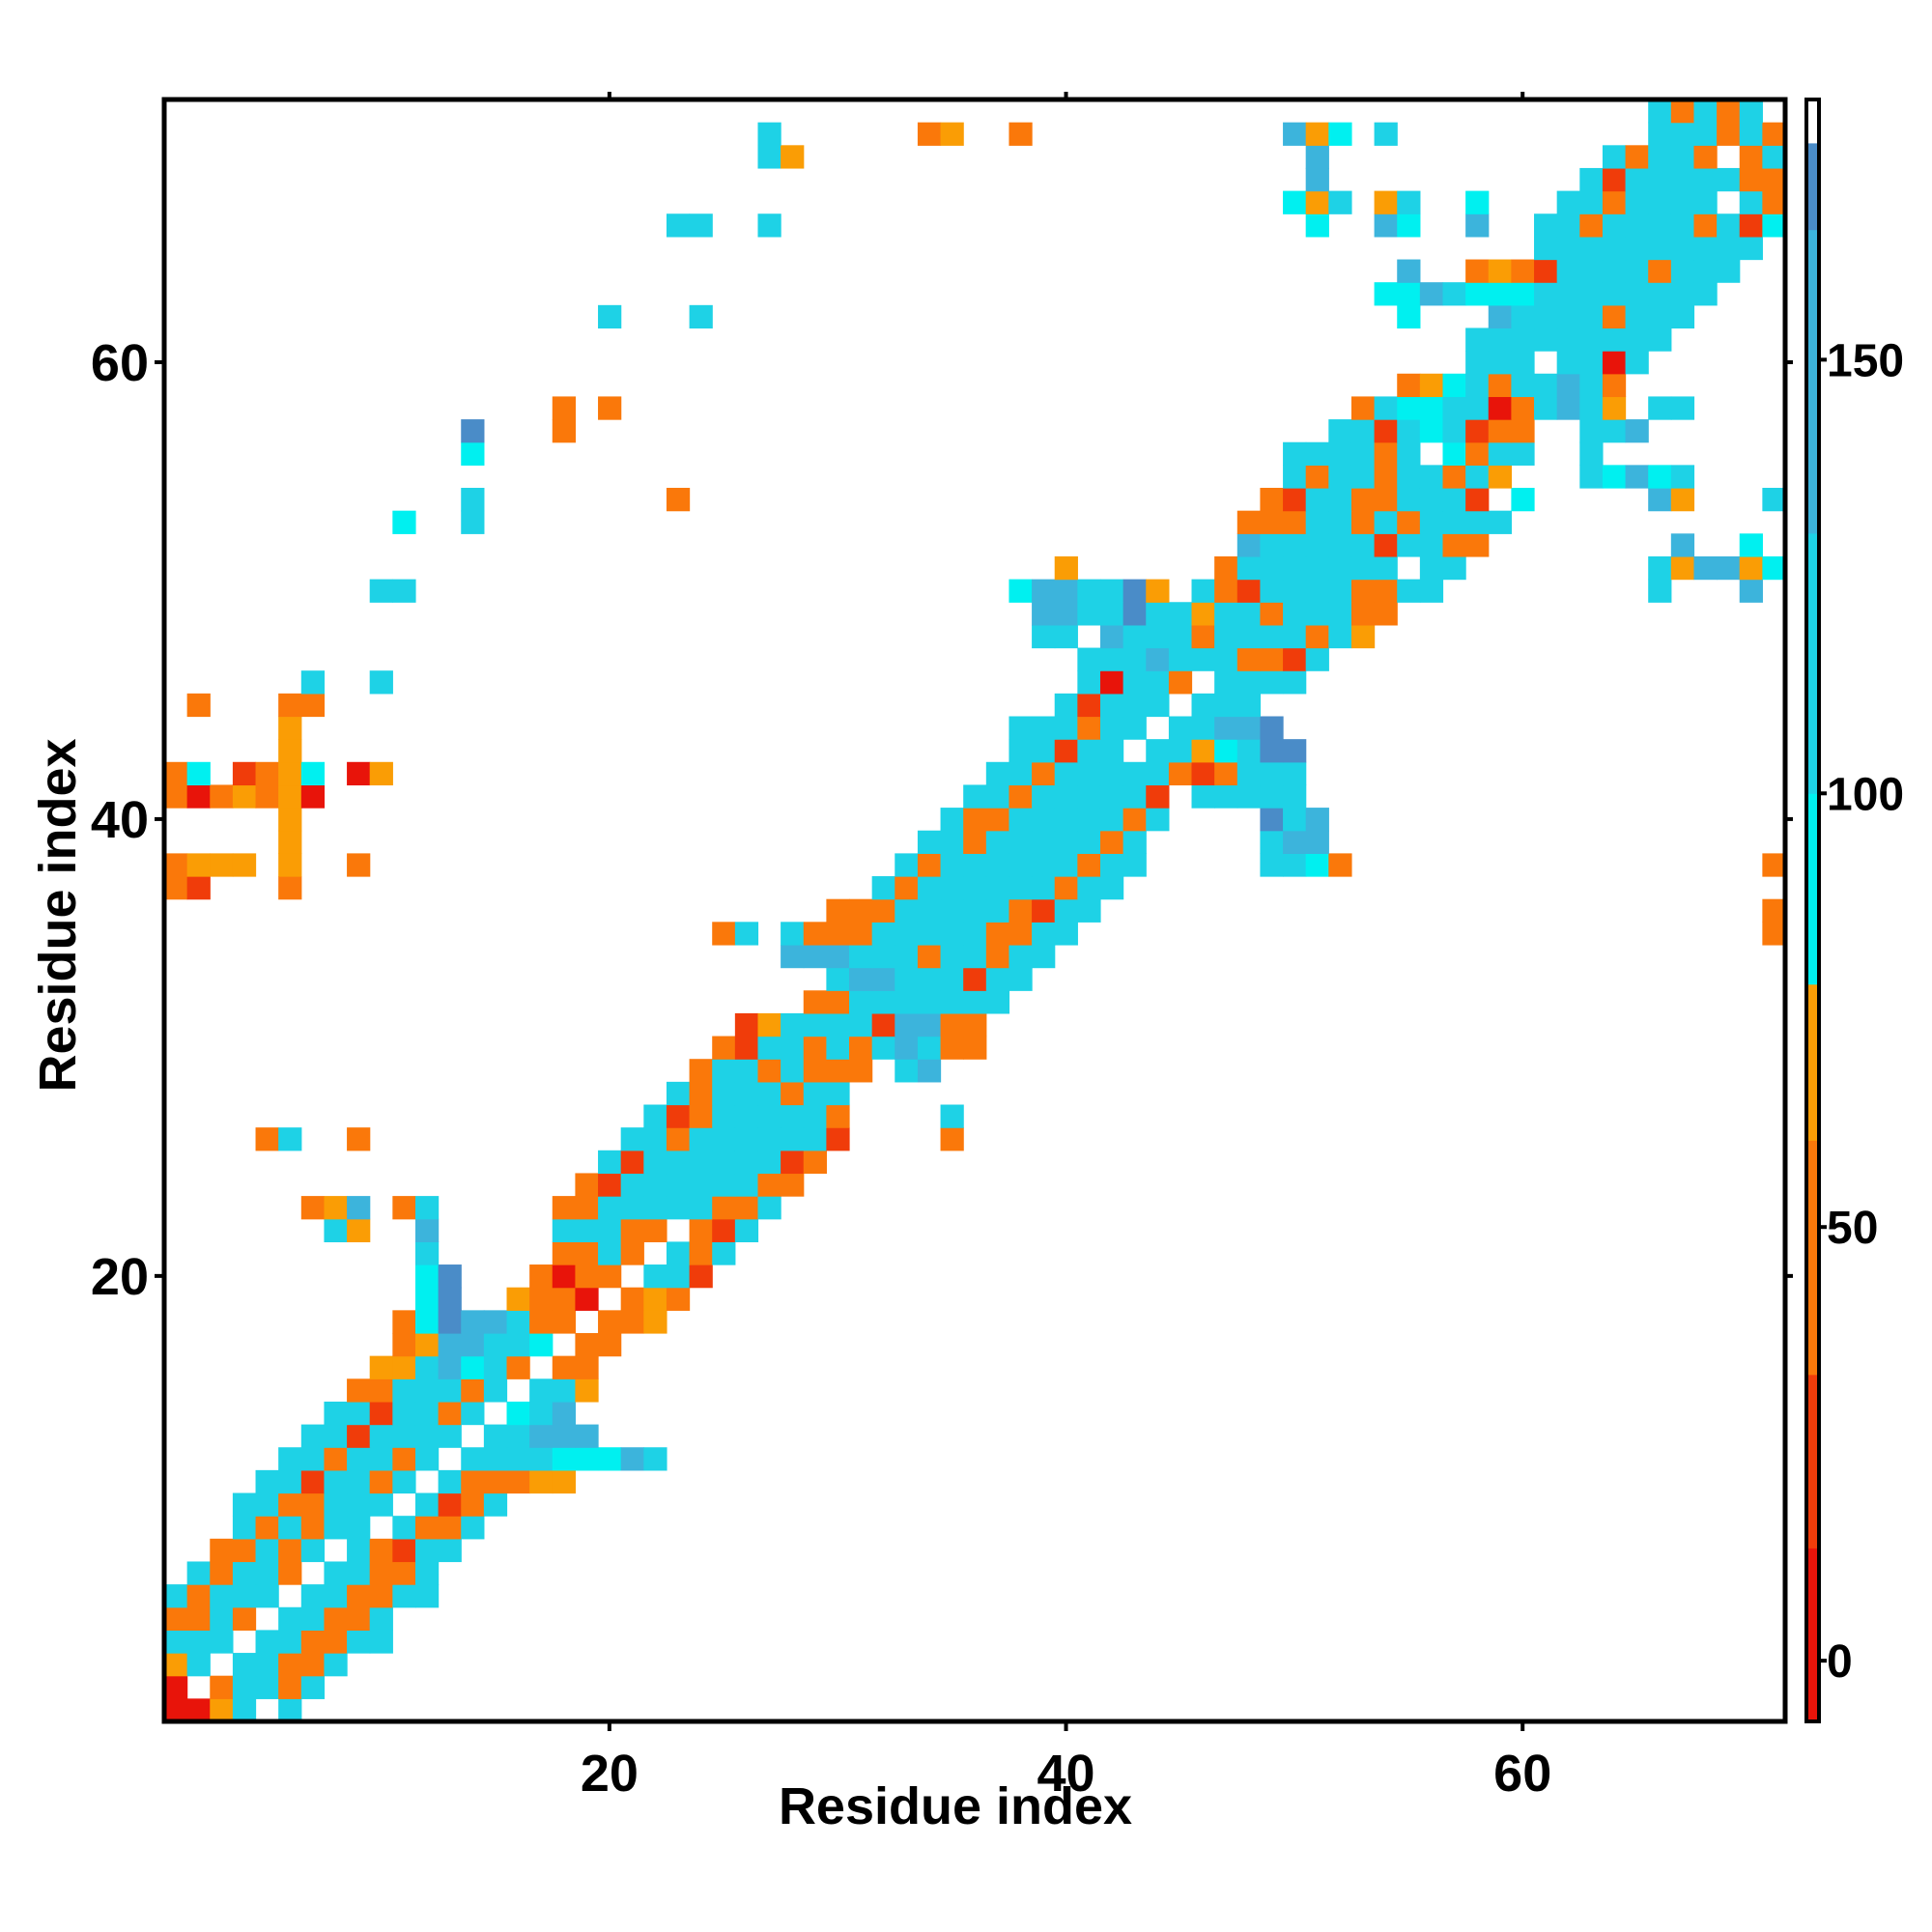  What do you see at coordinates (1812, 121) in the screenshot?
I see `colorbar-band` at bounding box center [1812, 121].